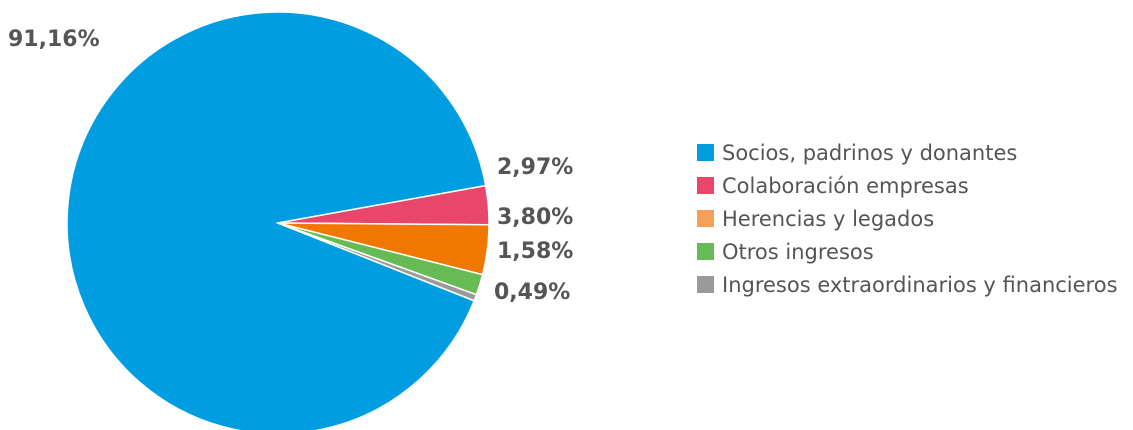 The height and width of the screenshot is (430, 1133). I want to click on legend-label: Herencias y legados, so click(828, 218).